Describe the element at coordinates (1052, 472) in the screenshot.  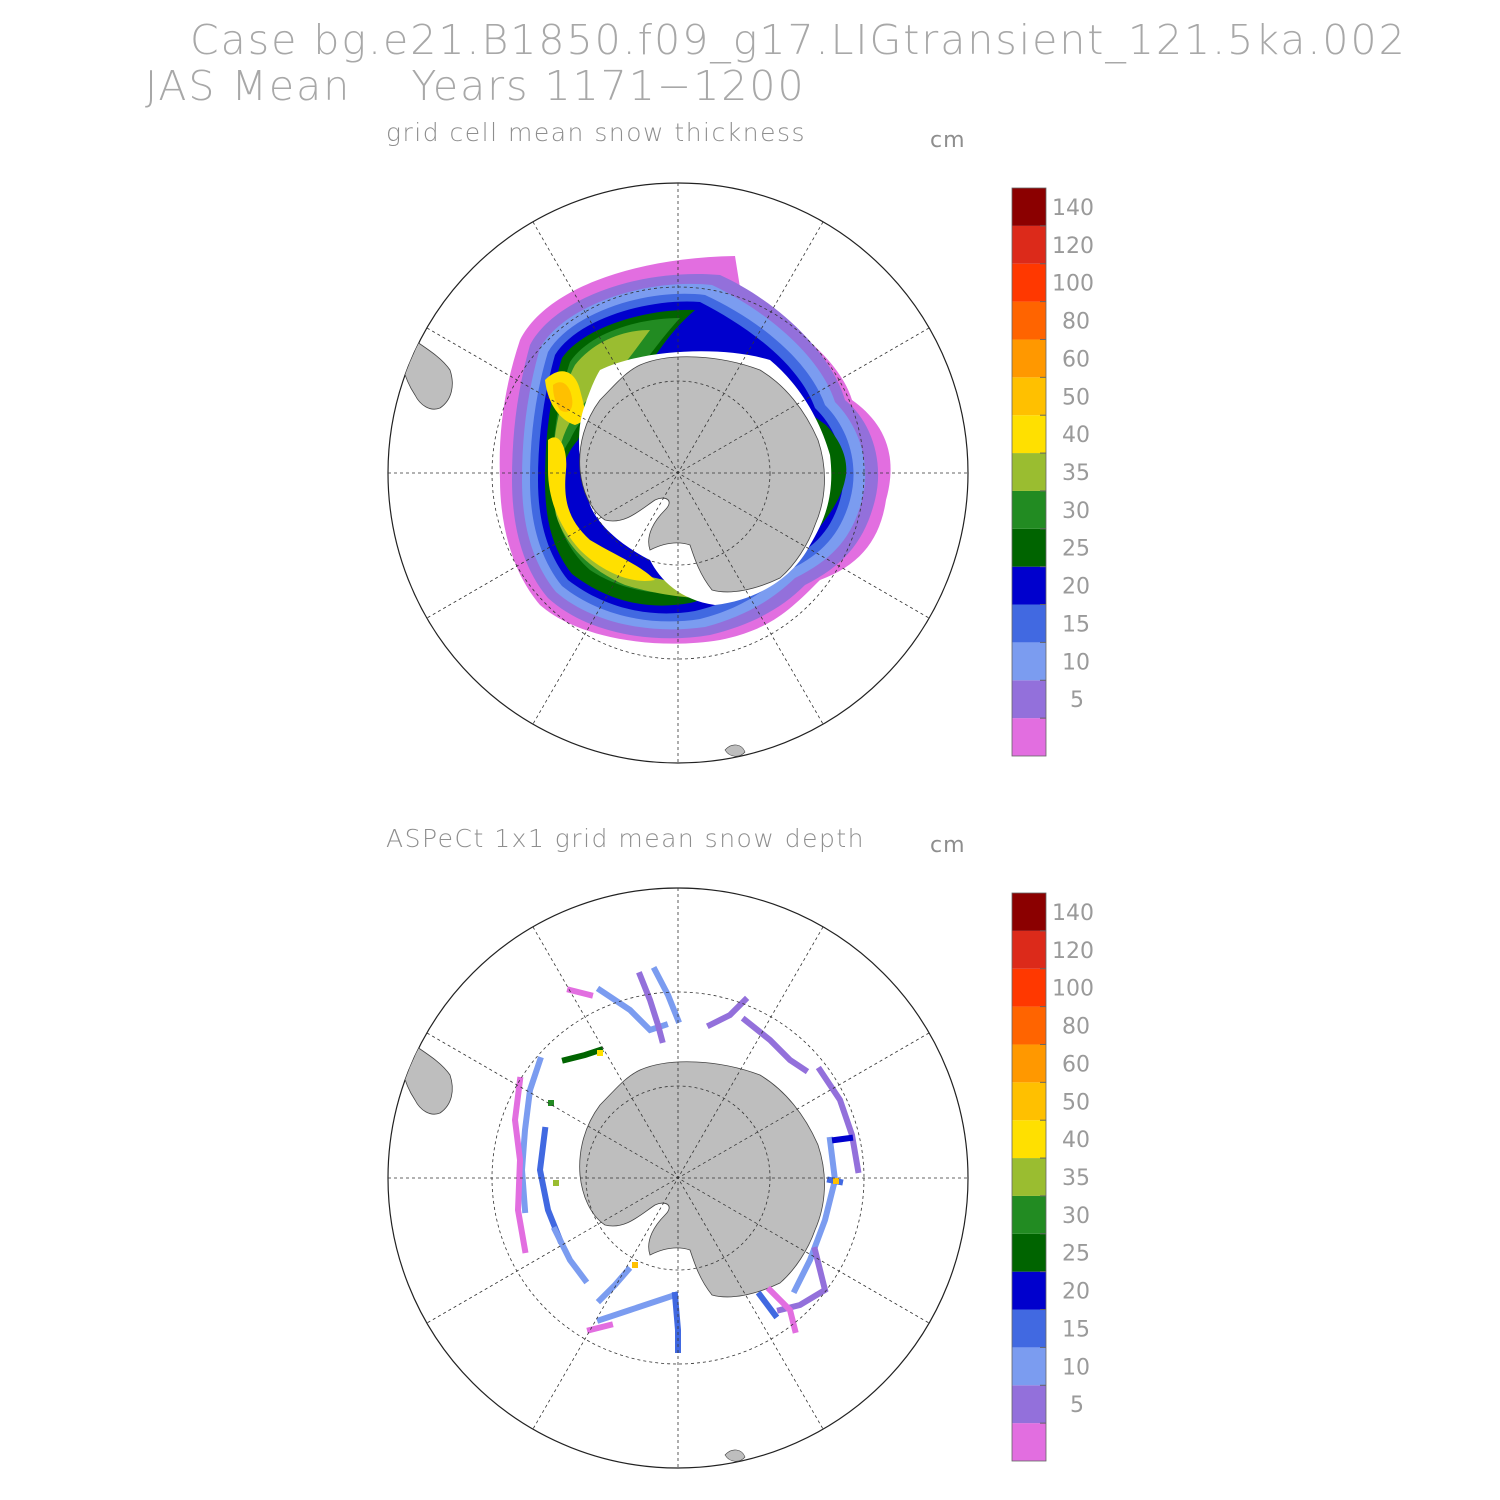
I see `colorbar-1: 5 10 15 20 25 30 35 40 50 60 80 100 120 140` at that location.